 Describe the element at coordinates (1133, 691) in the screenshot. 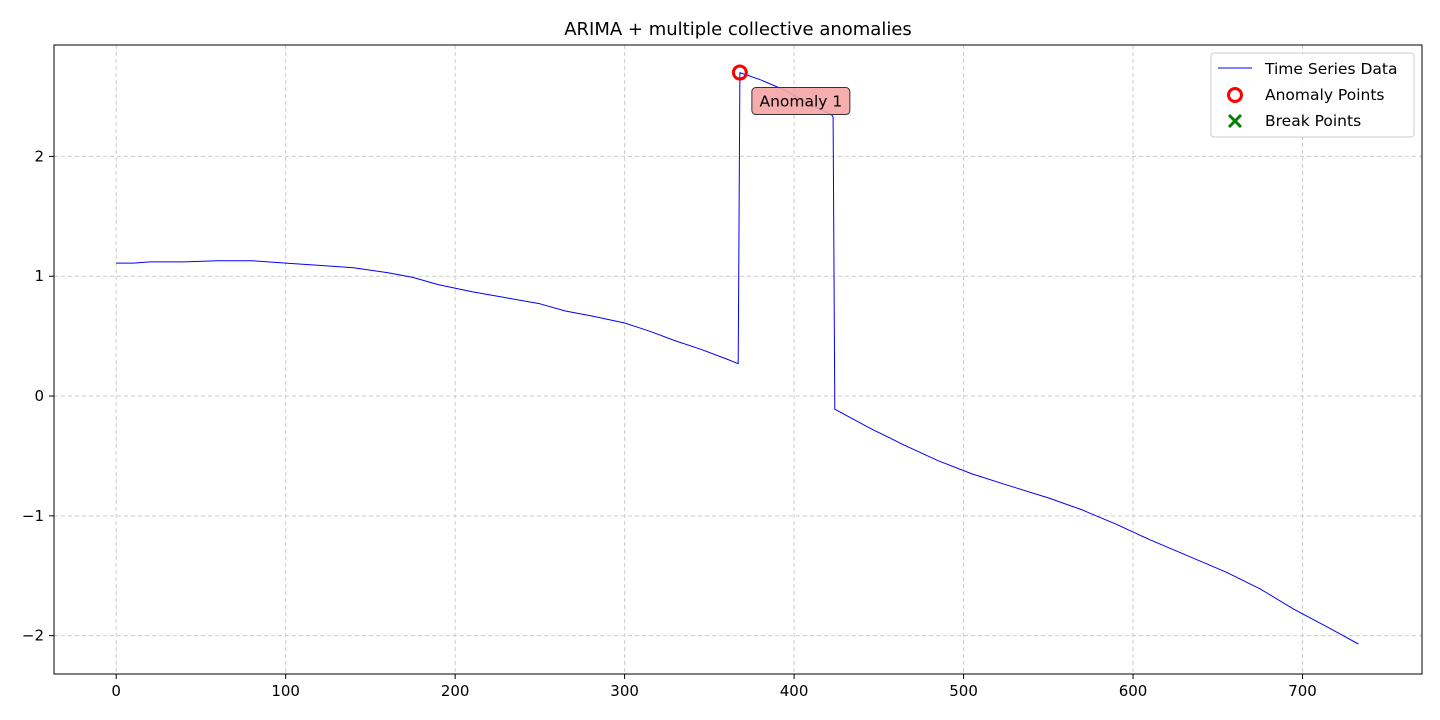

I see `x-tick-label: 600` at that location.